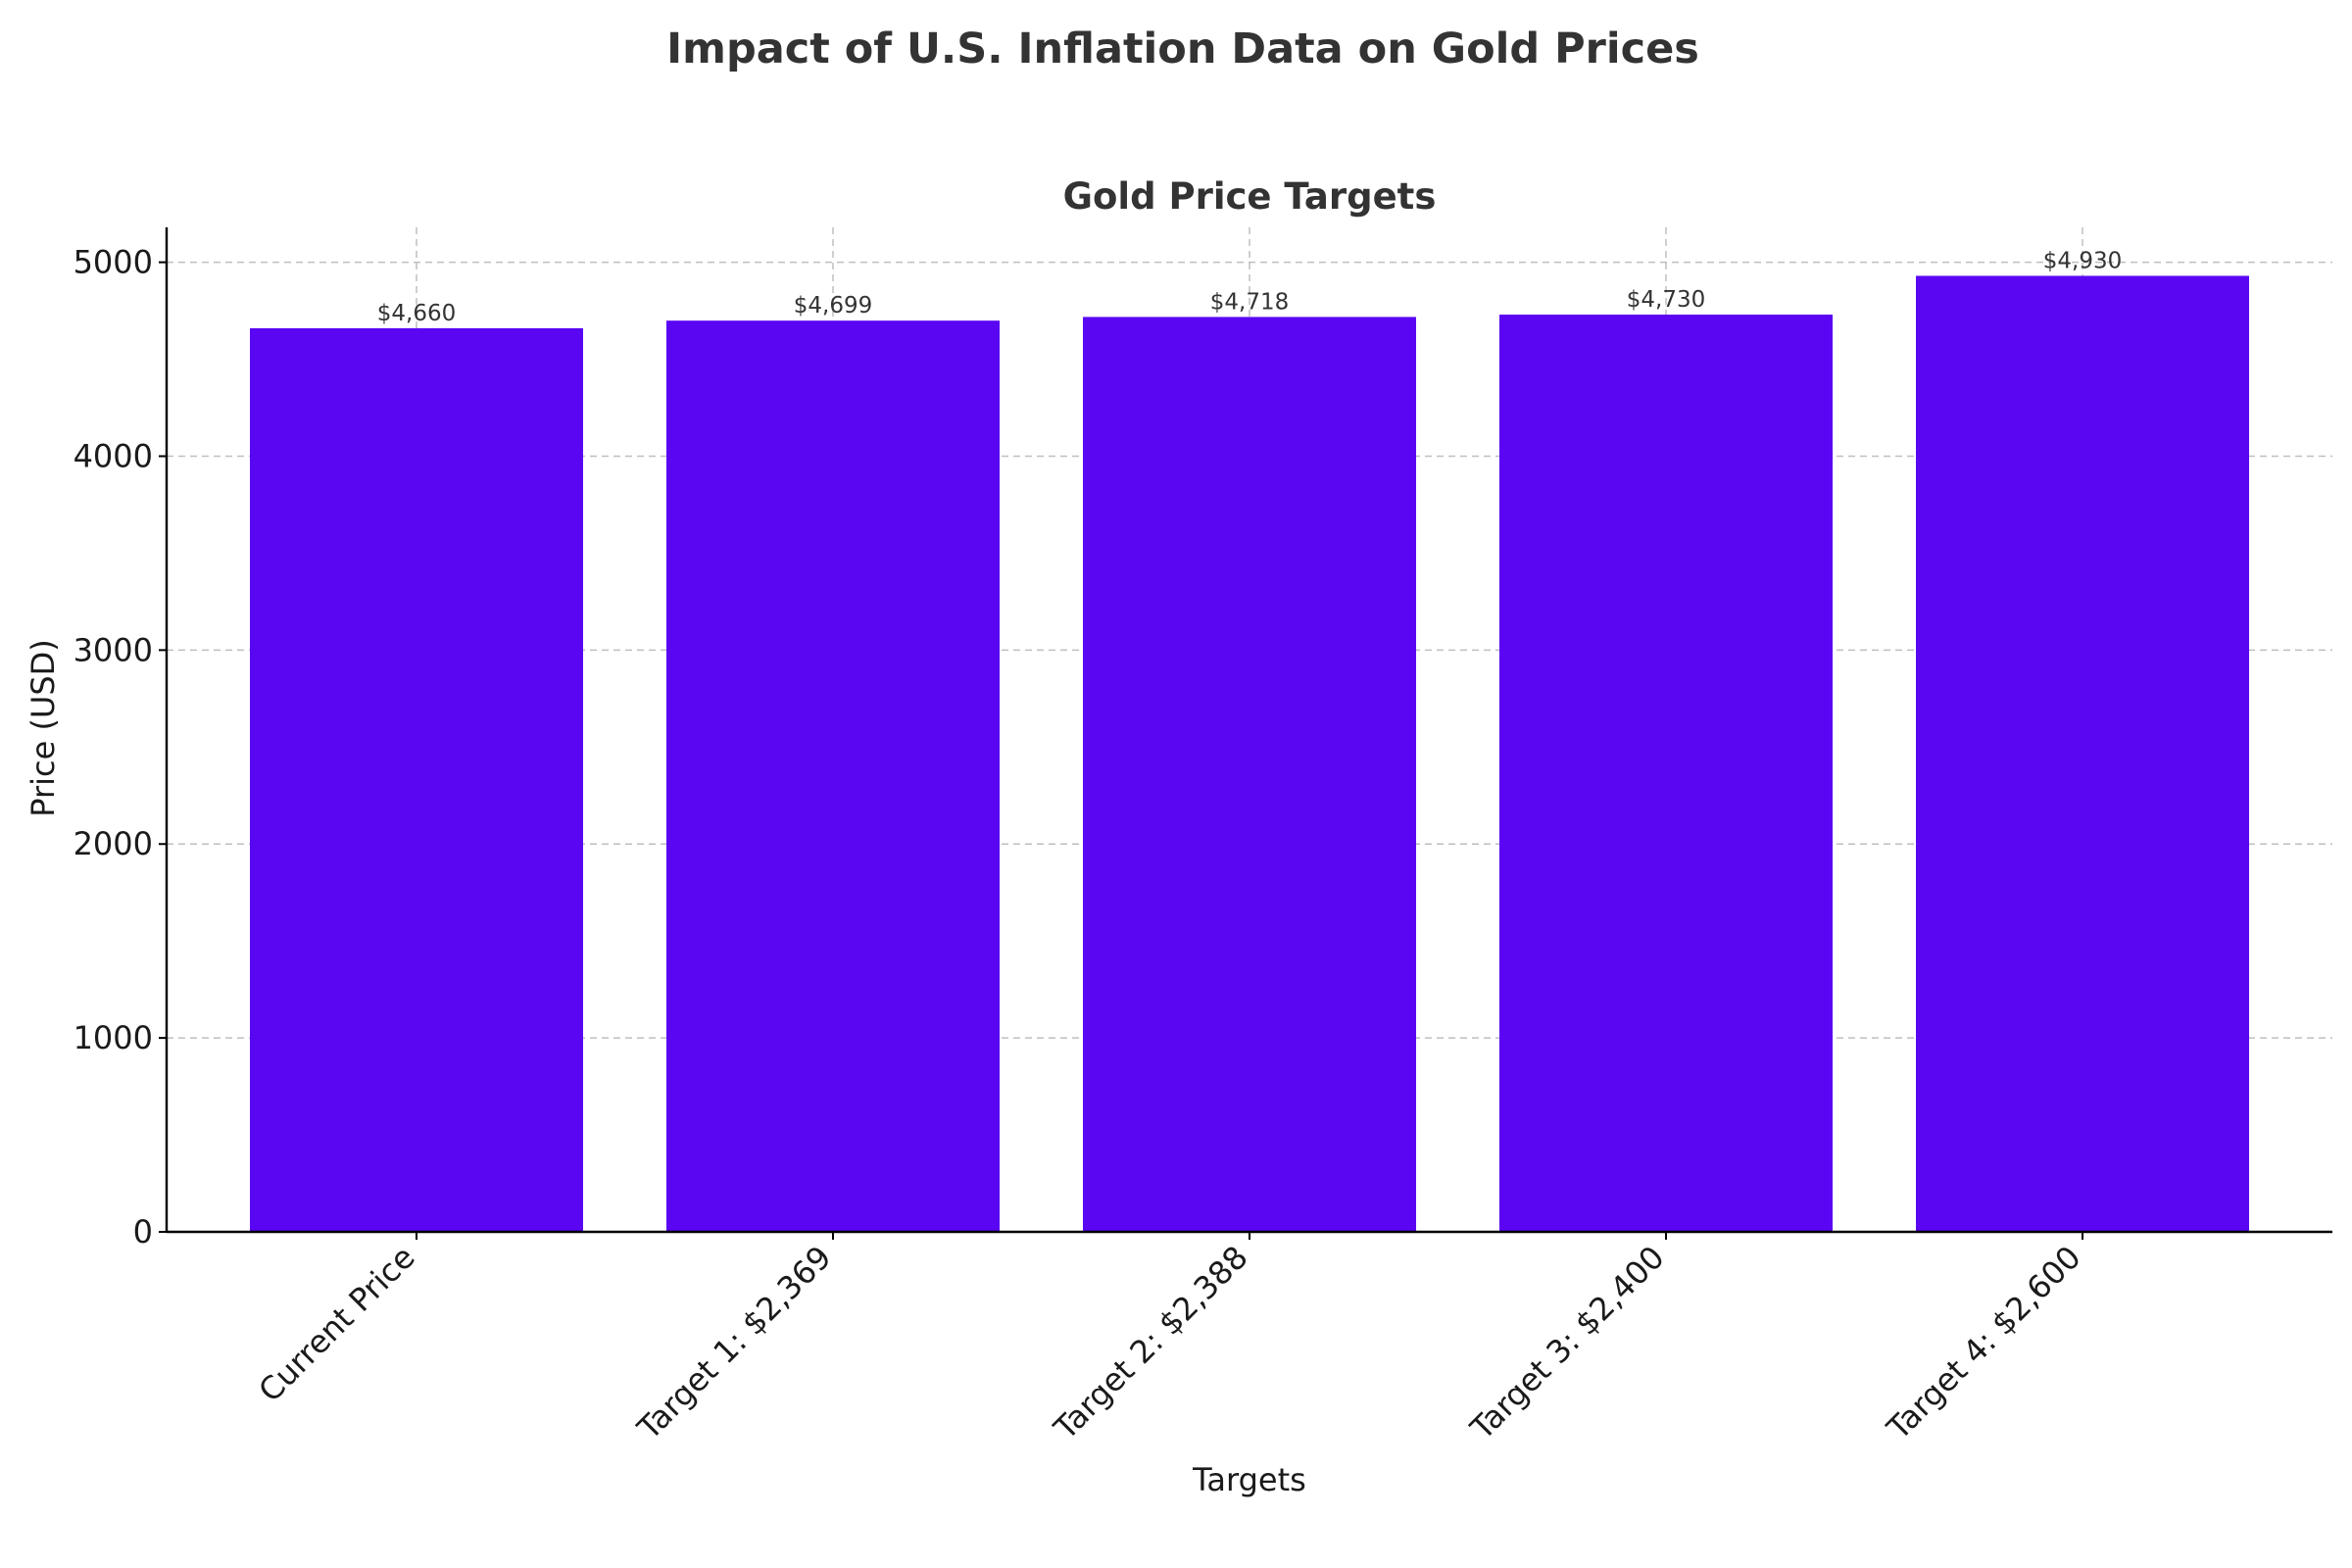 Image resolution: width=2352 pixels, height=1568 pixels. What do you see at coordinates (113, 262) in the screenshot?
I see `y-tick-label: 5000` at bounding box center [113, 262].